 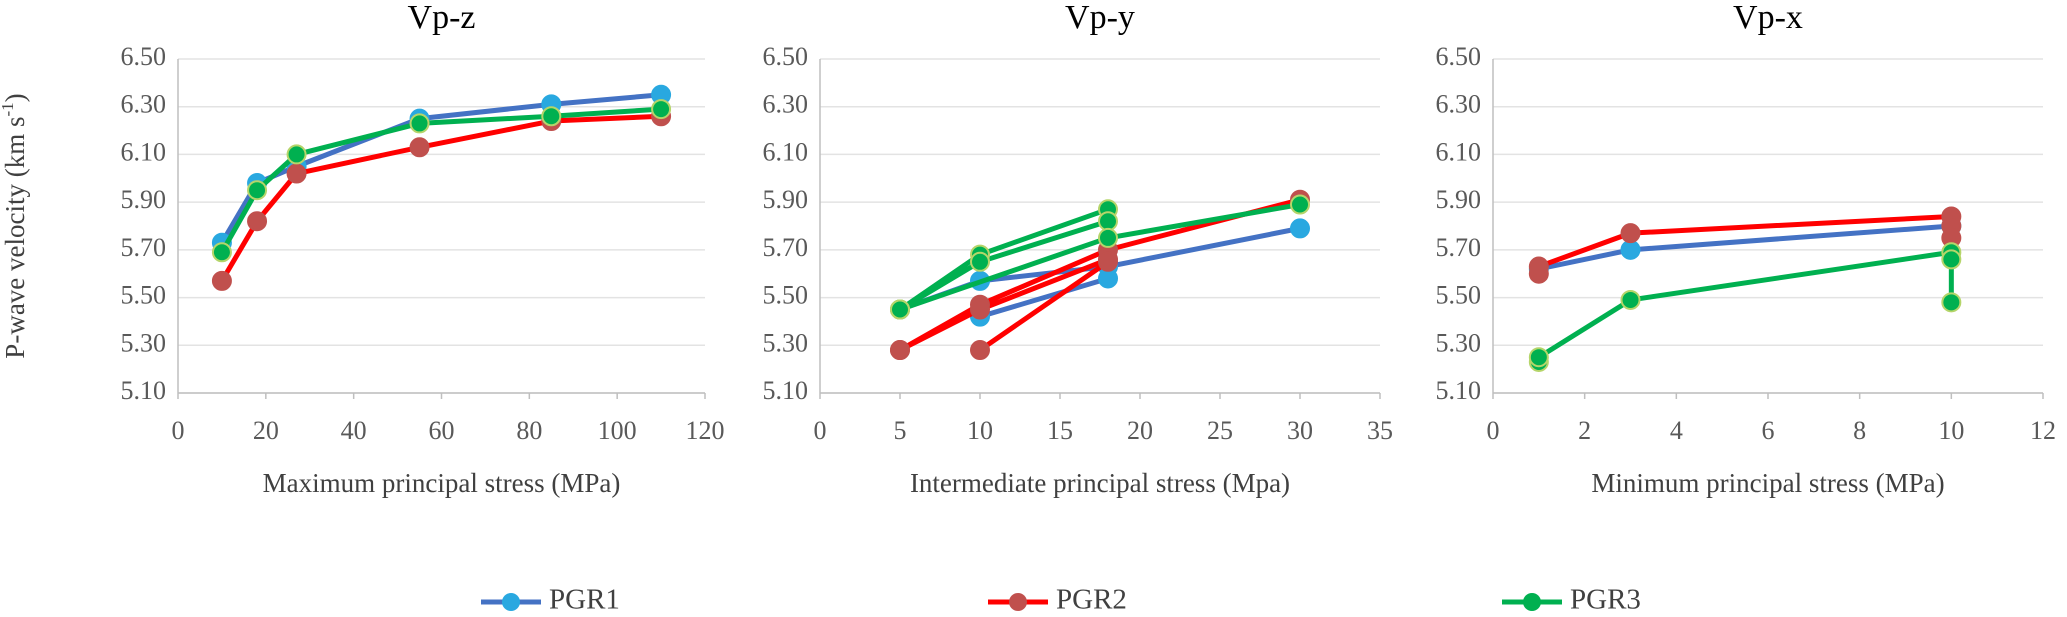 I want to click on x-tick-label: 6, so click(x=1768, y=430).